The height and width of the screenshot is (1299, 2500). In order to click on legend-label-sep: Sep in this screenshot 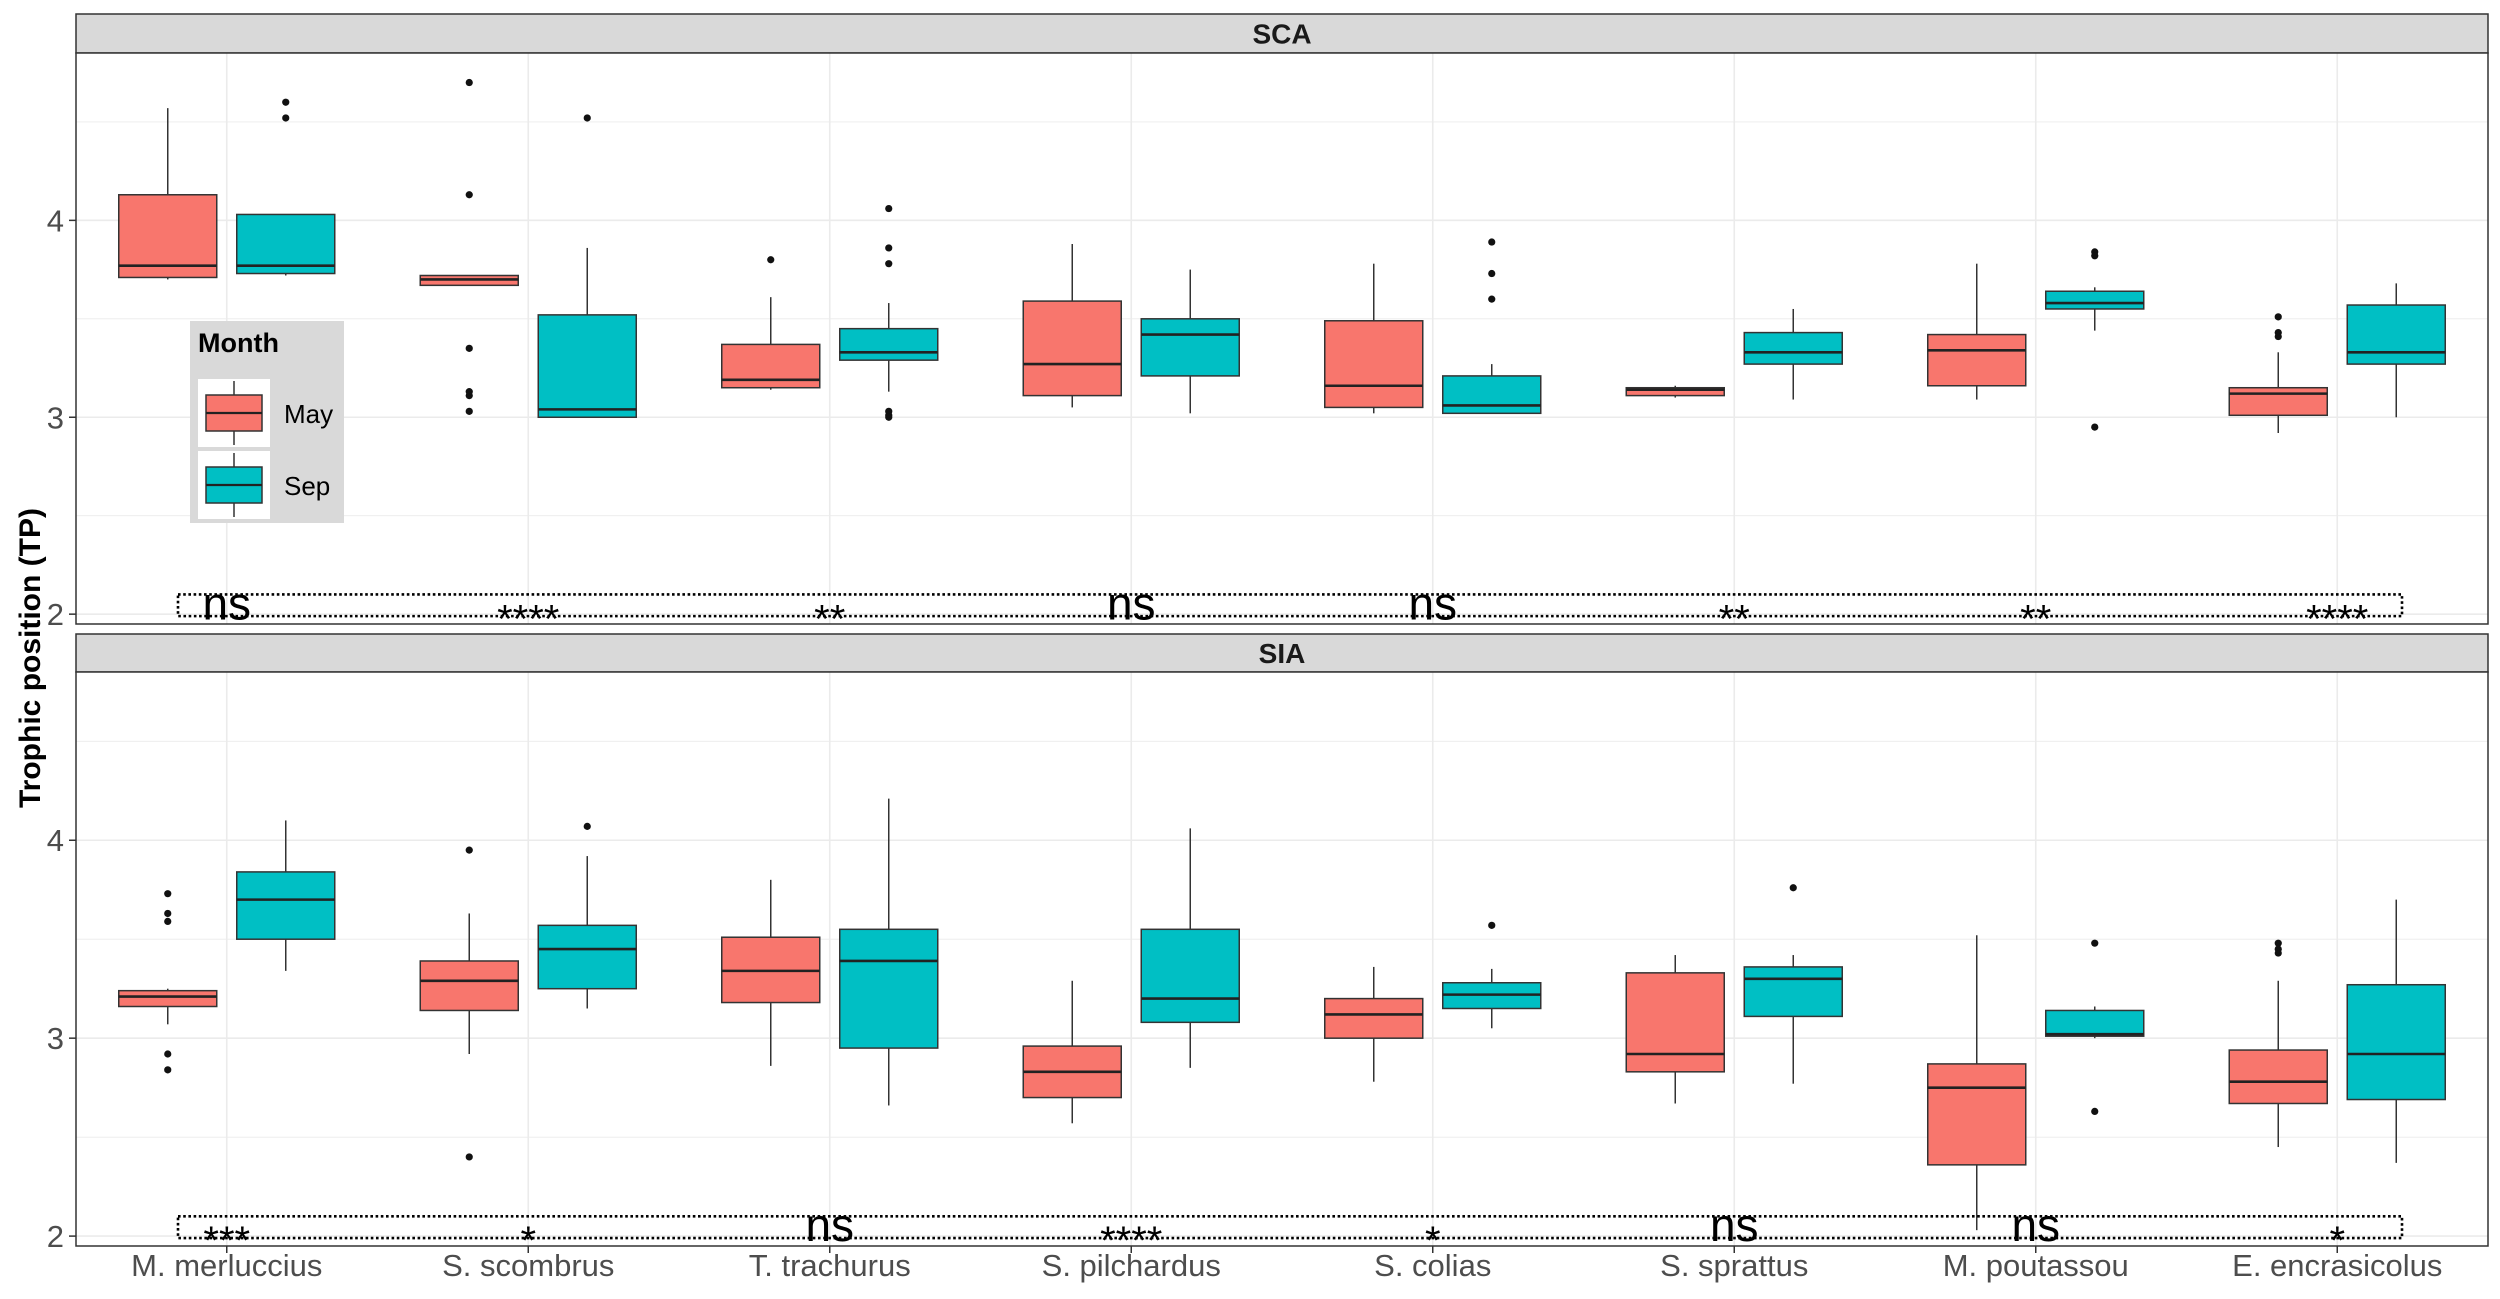, I will do `click(307, 486)`.